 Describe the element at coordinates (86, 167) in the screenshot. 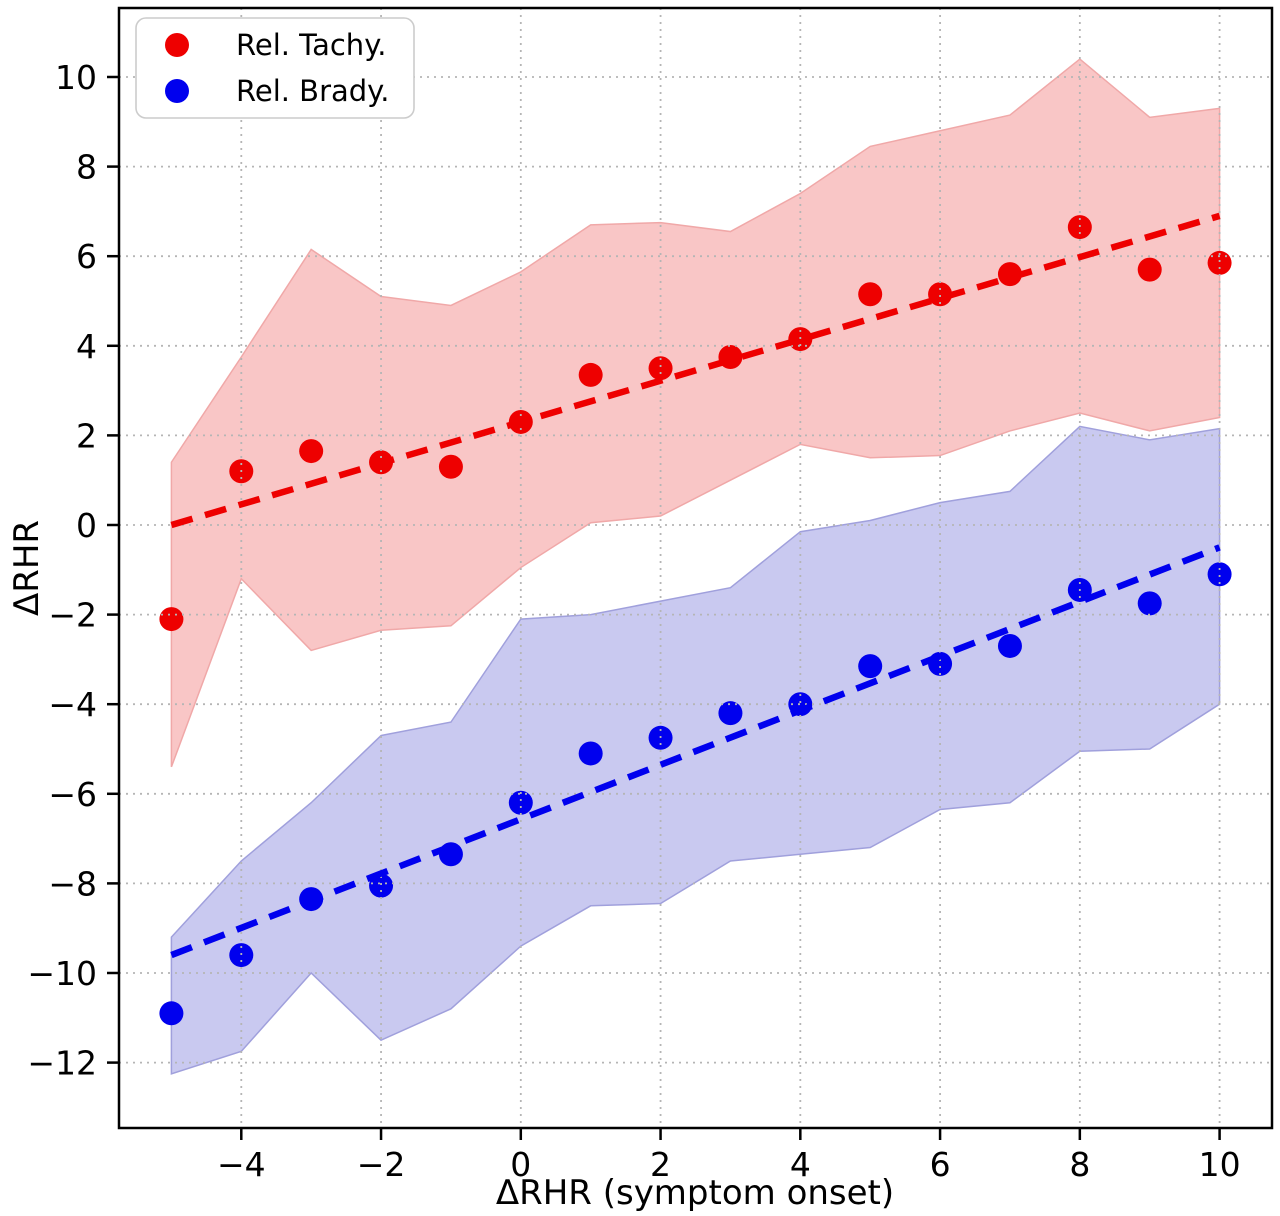

I see `y-tick-label: 8` at that location.